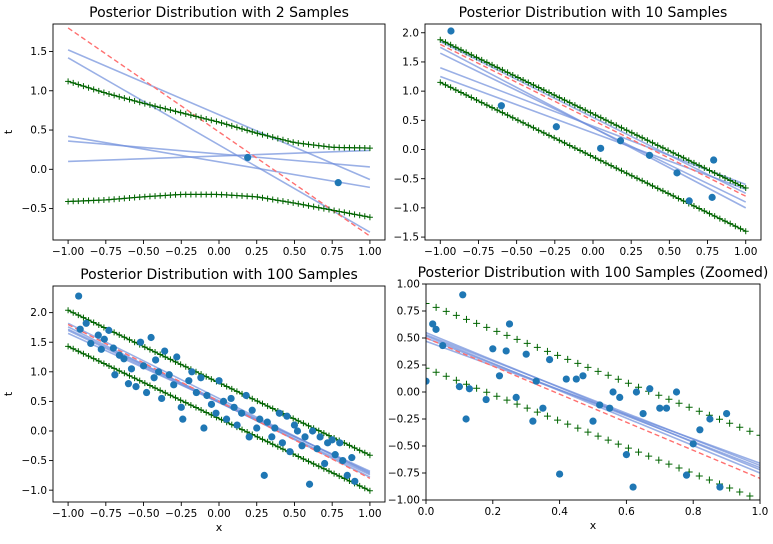  I want to click on x-tick-label: 0.8, so click(693, 512).